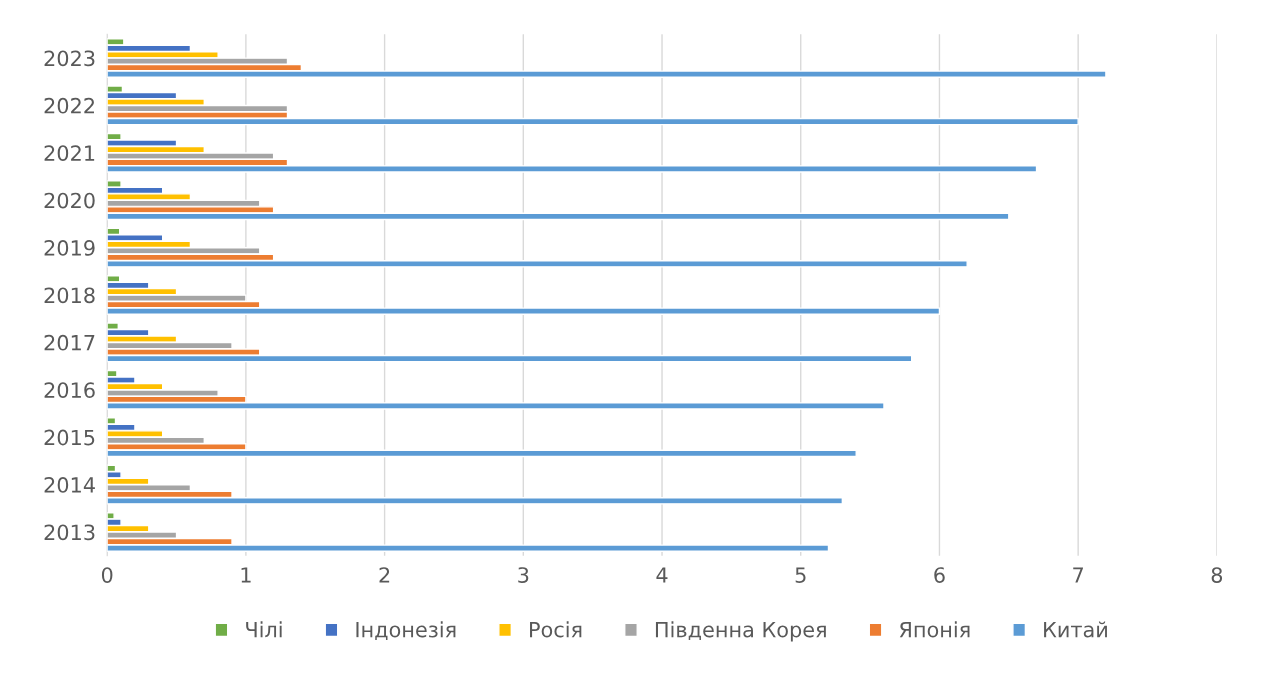  I want to click on y-tick-label: 2017, so click(69, 342).